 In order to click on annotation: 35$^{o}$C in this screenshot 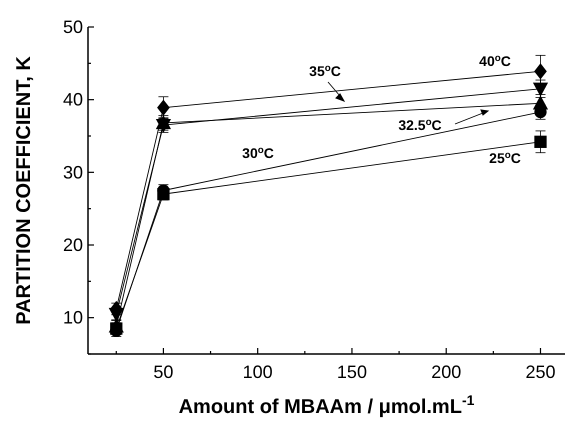, I will do `click(325, 70)`.